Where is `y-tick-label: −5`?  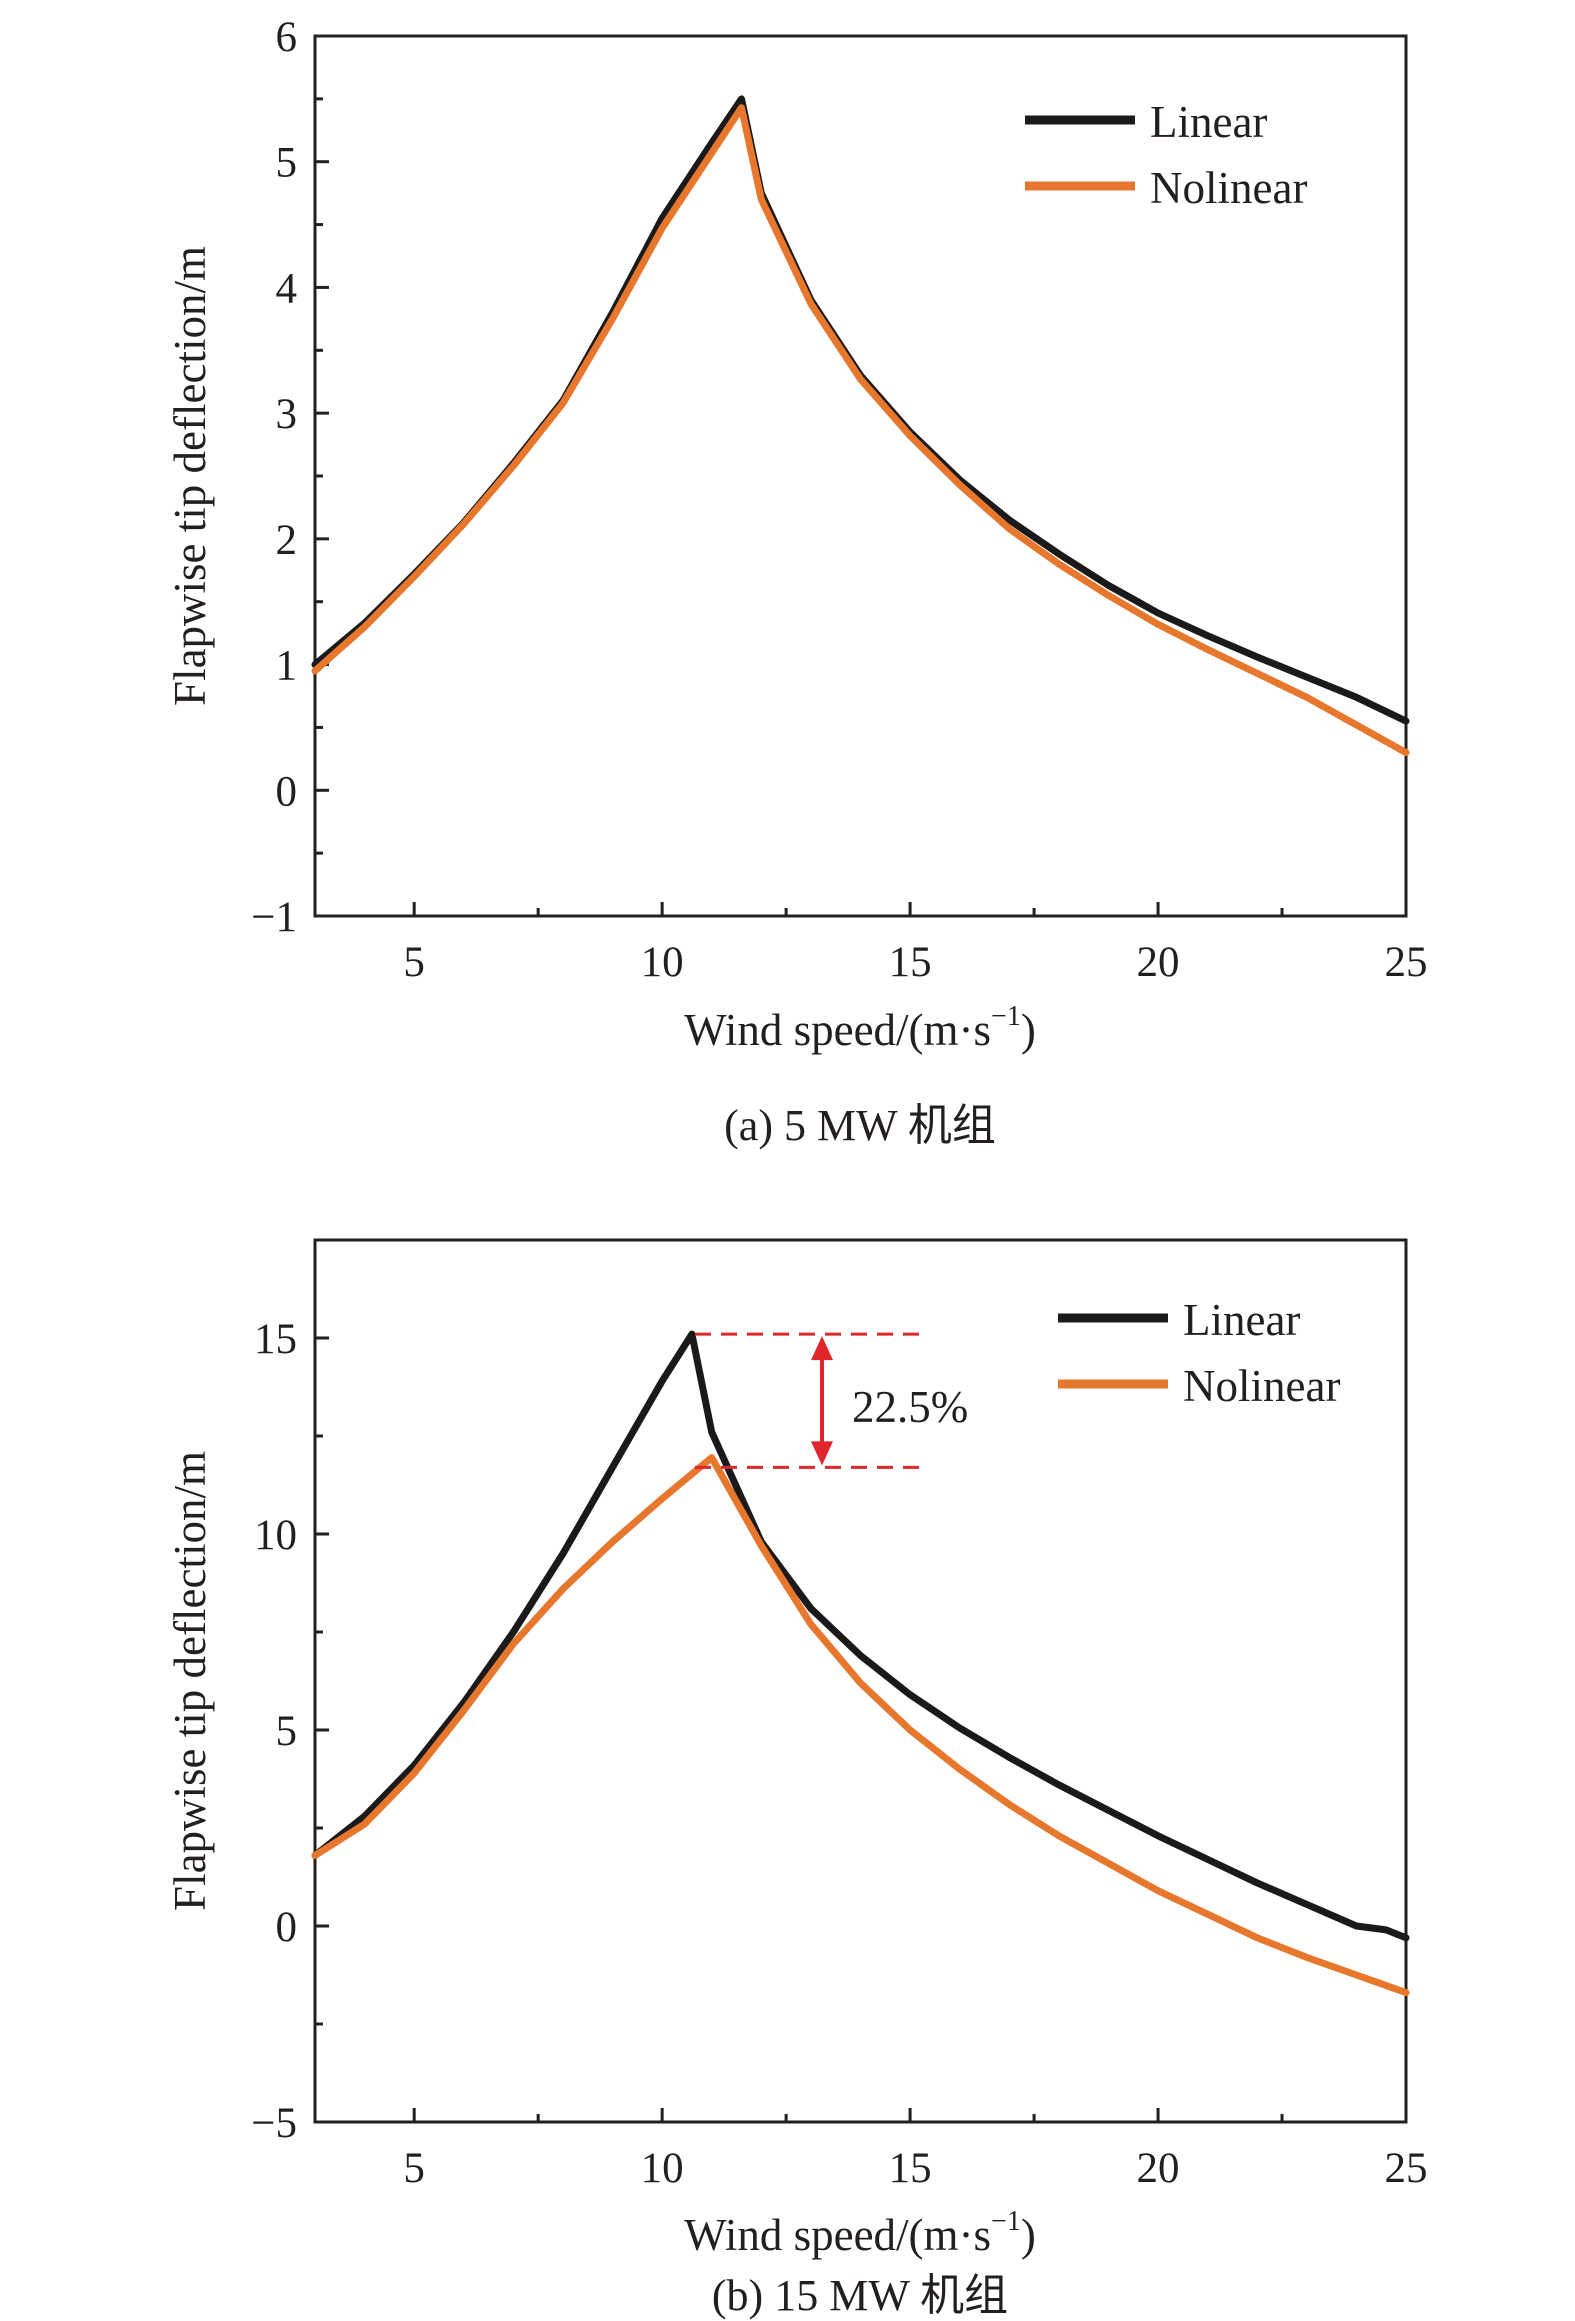
y-tick-label: −5 is located at coordinates (274, 2123).